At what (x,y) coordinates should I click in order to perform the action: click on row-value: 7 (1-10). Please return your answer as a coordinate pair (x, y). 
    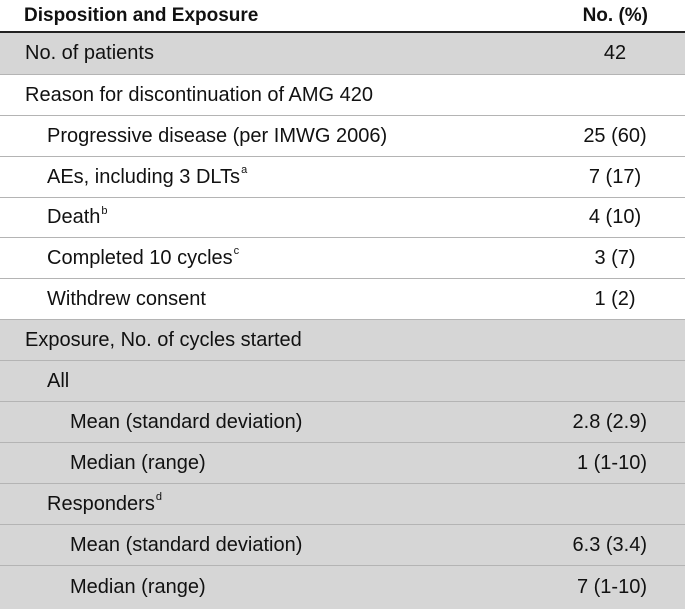
    Looking at the image, I should click on (611, 587).